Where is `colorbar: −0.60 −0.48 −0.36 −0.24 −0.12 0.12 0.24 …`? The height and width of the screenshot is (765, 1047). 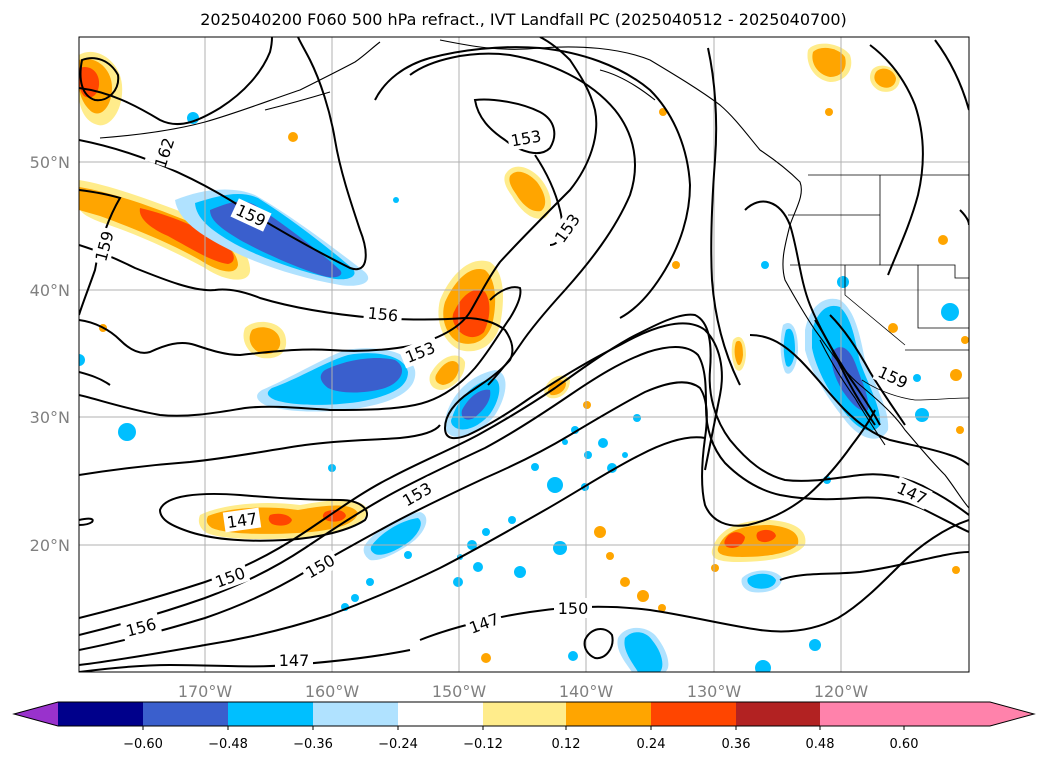
colorbar: −0.60 −0.48 −0.36 −0.24 −0.12 0.12 0.24 … is located at coordinates (524, 726).